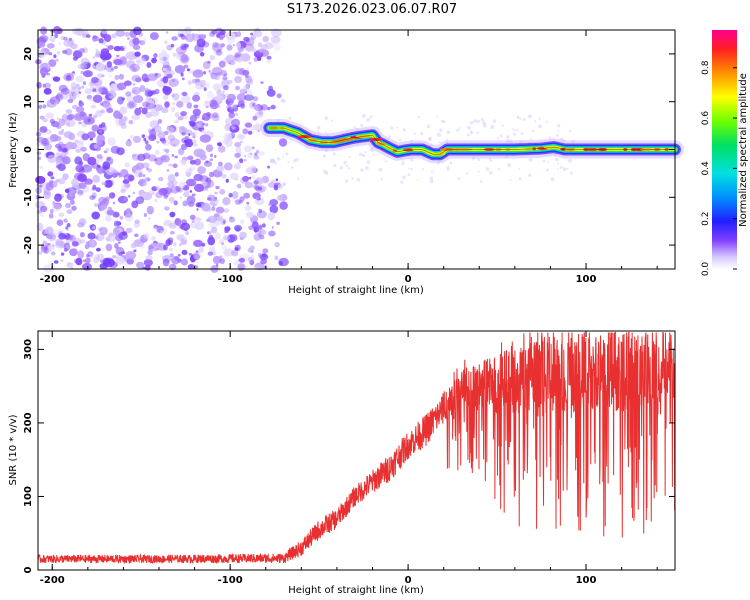  What do you see at coordinates (230, 279) in the screenshot?
I see `spectrogram-x-tick-label: -100` at bounding box center [230, 279].